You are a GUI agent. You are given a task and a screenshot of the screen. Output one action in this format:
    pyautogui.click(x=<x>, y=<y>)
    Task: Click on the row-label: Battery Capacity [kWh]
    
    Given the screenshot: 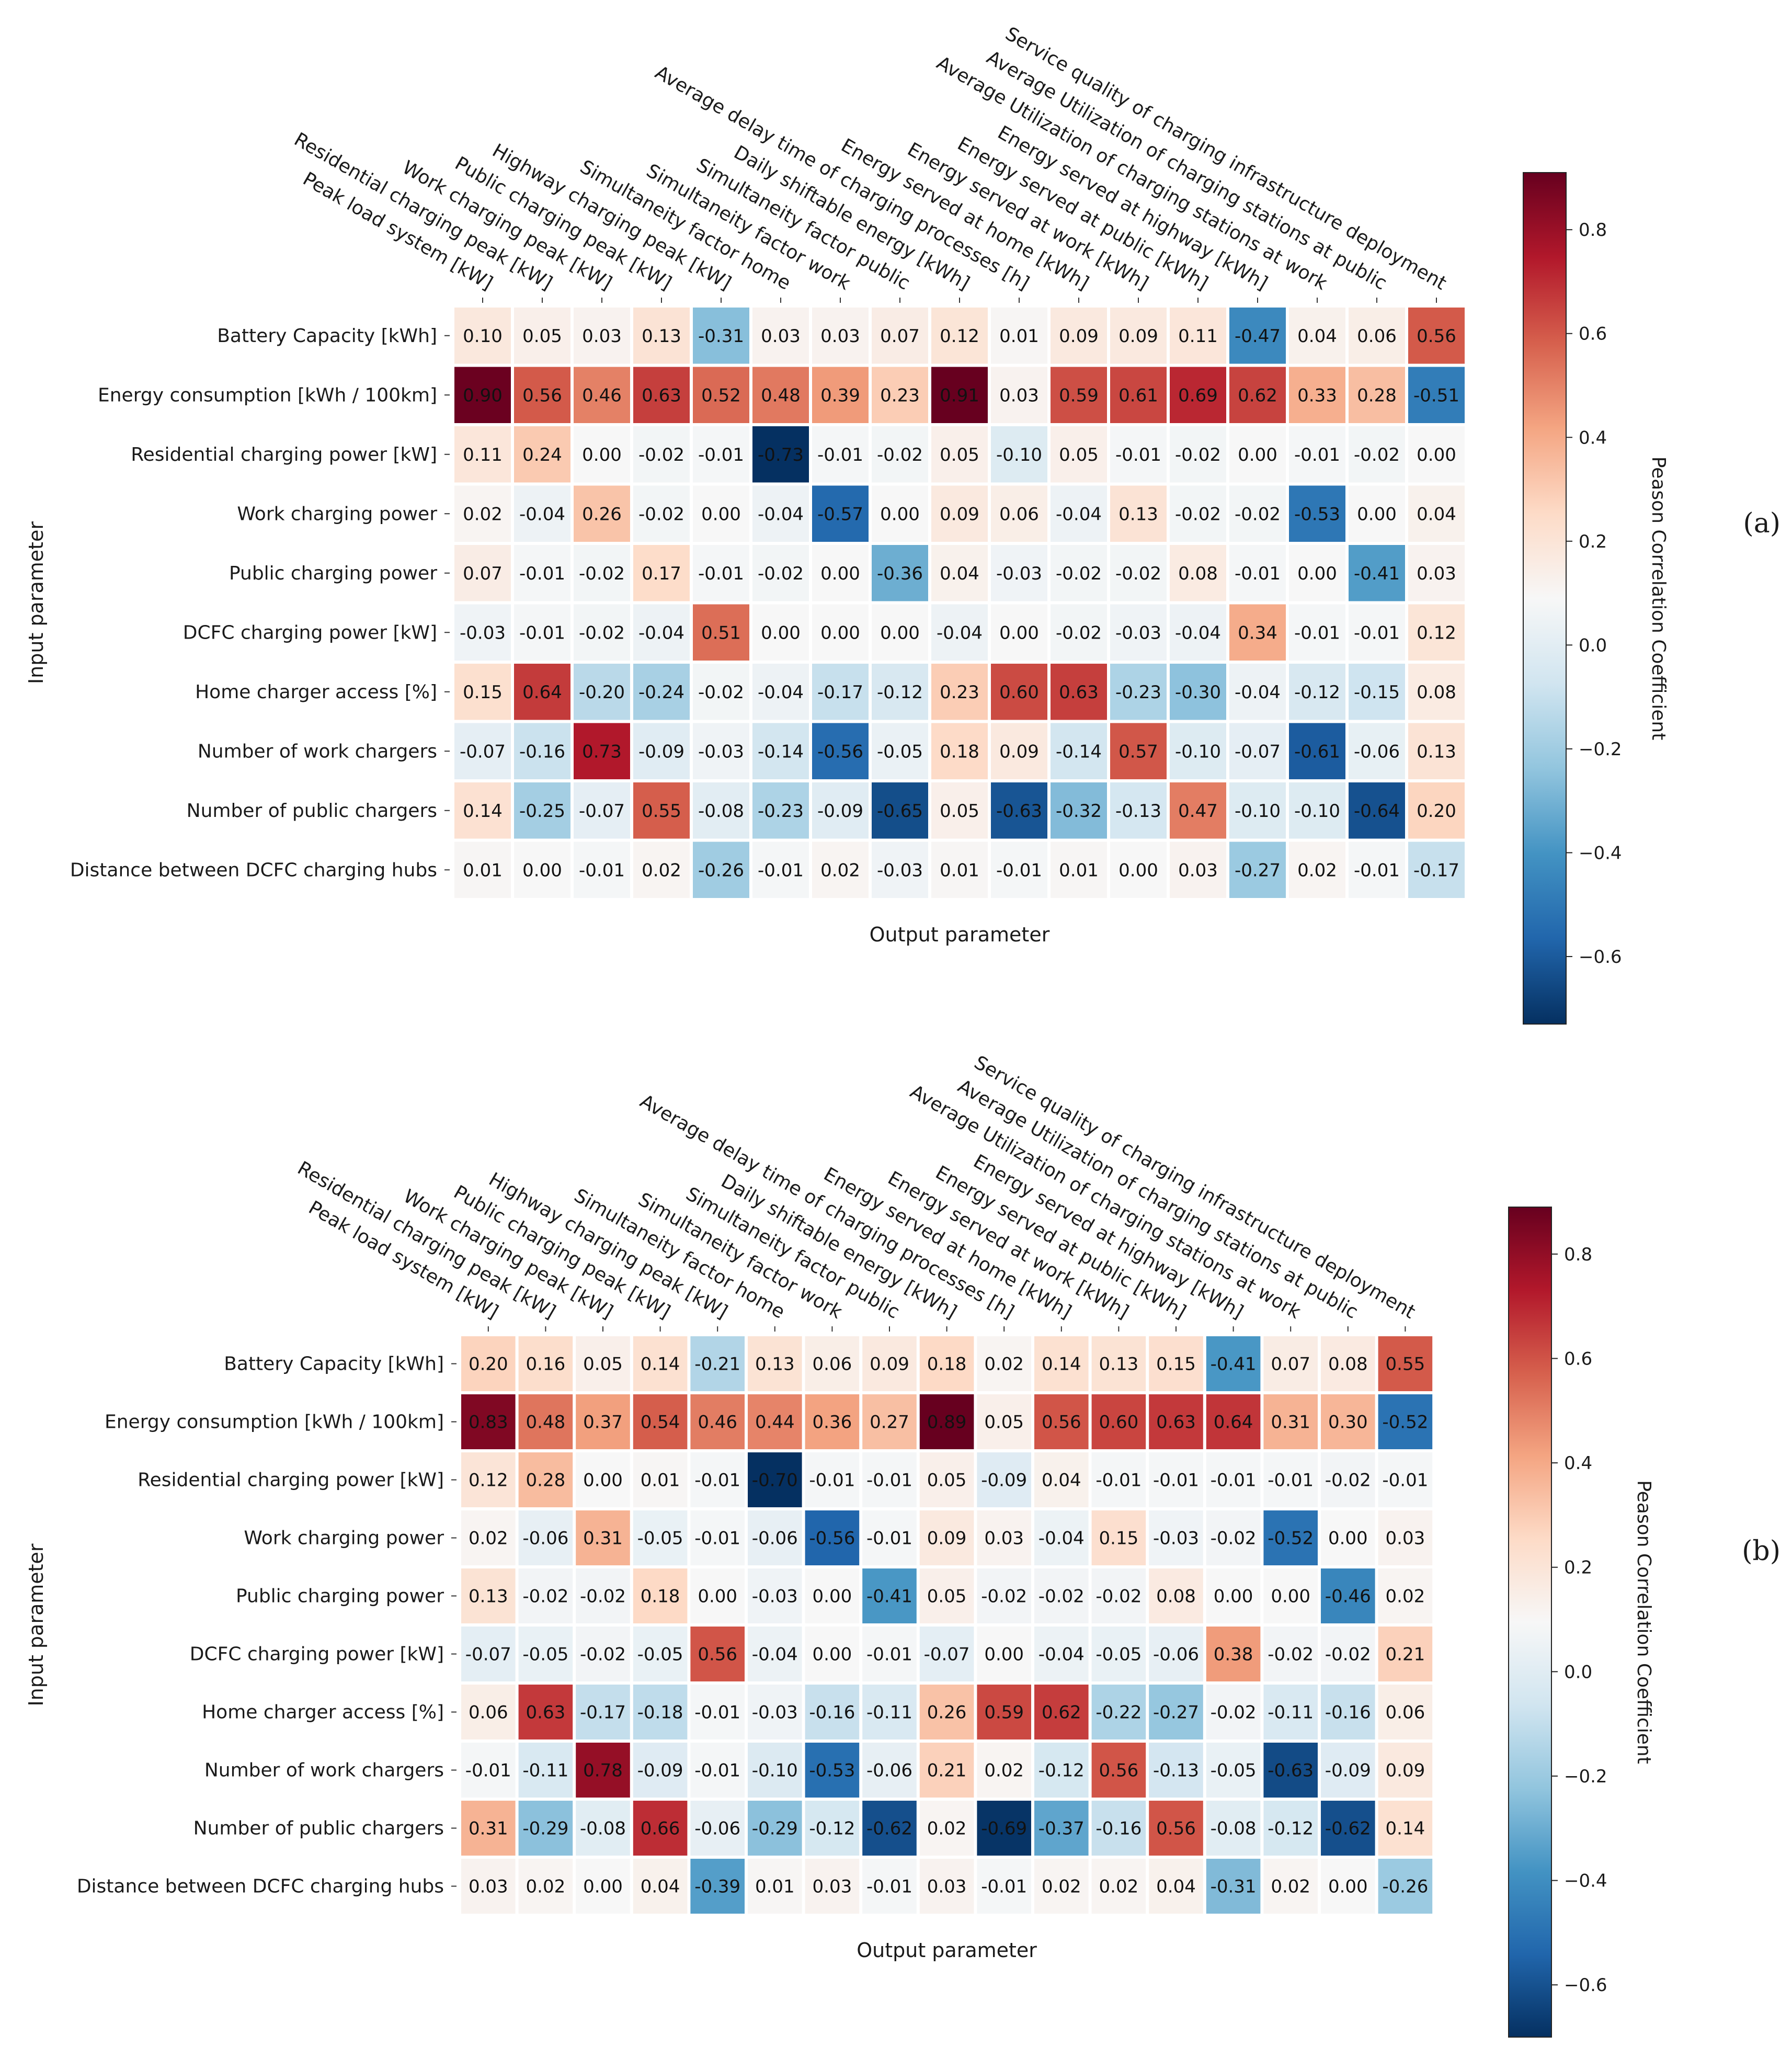 What is the action you would take?
    pyautogui.click(x=334, y=1364)
    